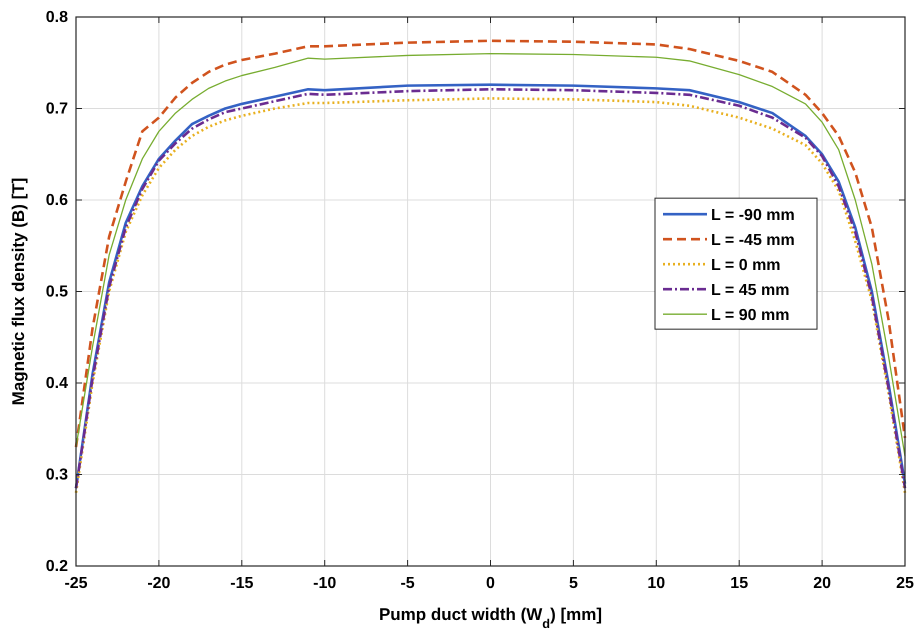 The width and height of the screenshot is (919, 636). What do you see at coordinates (407, 583) in the screenshot?
I see `x-tick-label: -5` at bounding box center [407, 583].